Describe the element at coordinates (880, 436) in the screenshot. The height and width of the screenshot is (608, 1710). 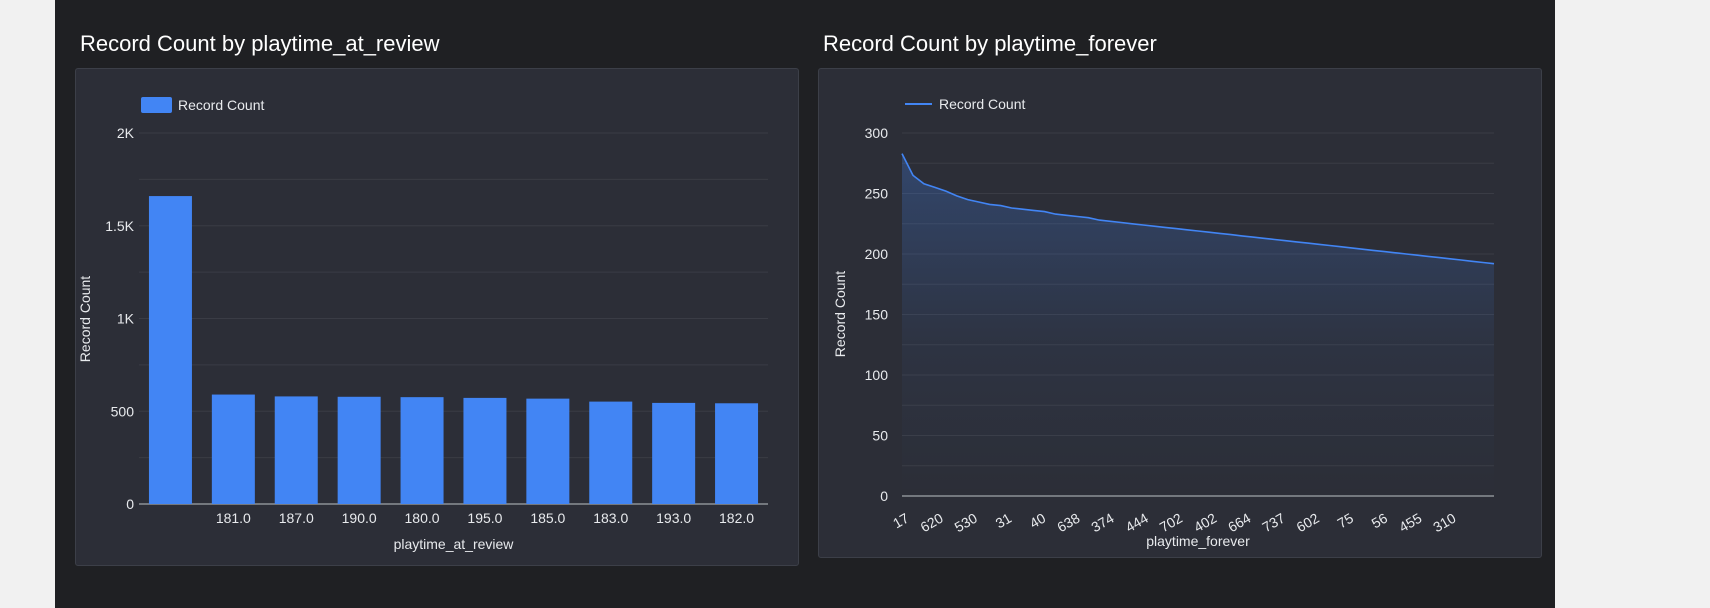
I see `y-tick-label: 50` at that location.